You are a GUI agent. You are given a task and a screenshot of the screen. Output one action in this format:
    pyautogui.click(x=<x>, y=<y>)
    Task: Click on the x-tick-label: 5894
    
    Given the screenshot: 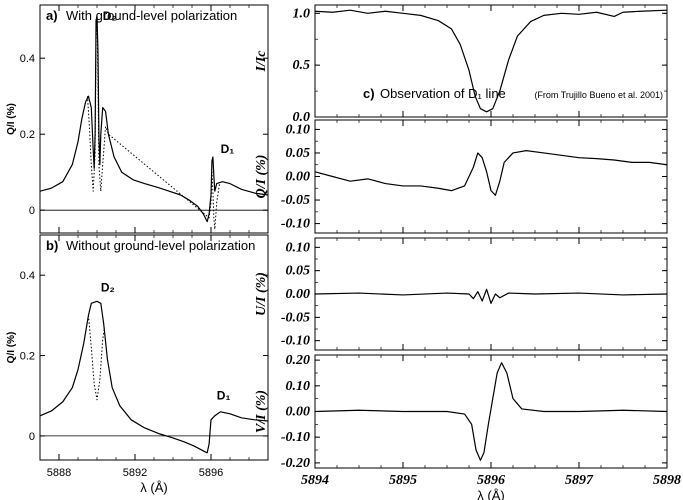 What is the action you would take?
    pyautogui.click(x=315, y=480)
    